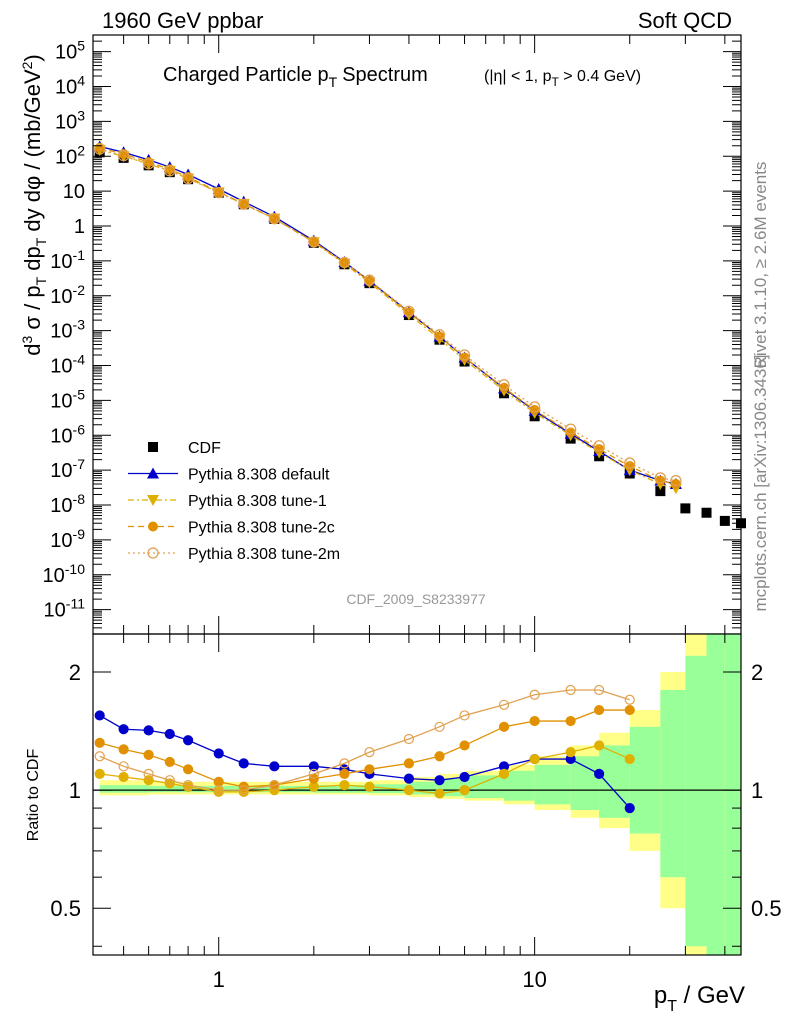 The height and width of the screenshot is (1024, 786). What do you see at coordinates (699, 998) in the screenshot?
I see `x-axis-label: pT / GeV` at bounding box center [699, 998].